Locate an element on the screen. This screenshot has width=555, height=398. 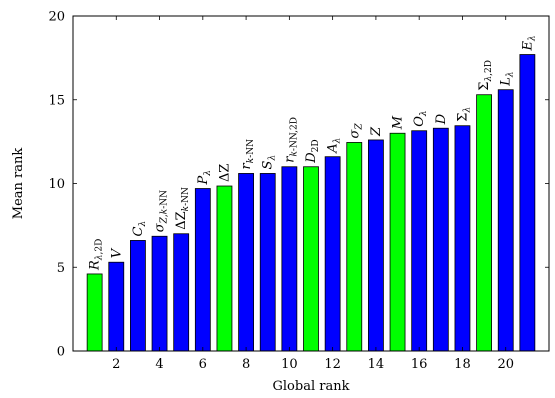
bar-label-9: Sλ is located at coordinates (269, 162).